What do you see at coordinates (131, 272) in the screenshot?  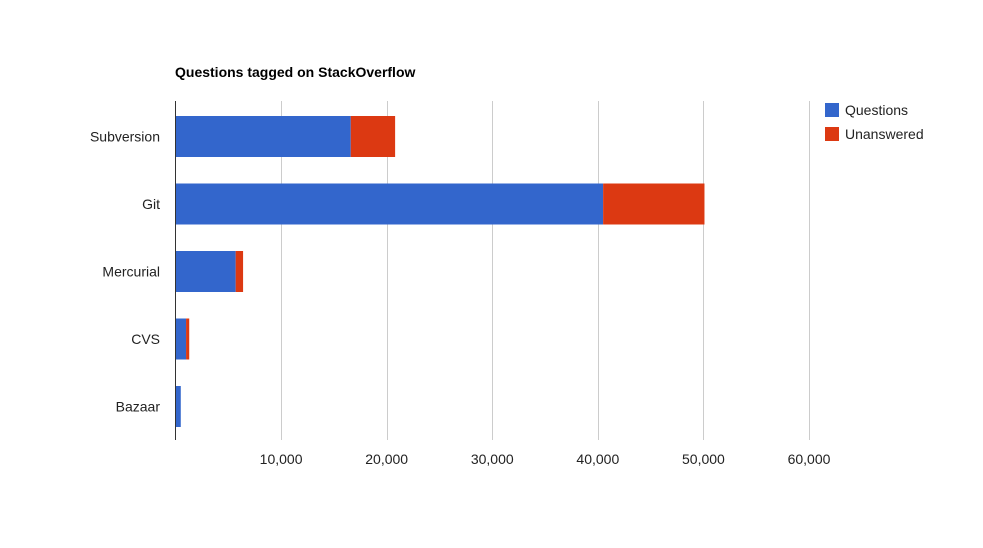 I see `category-label: Mercurial` at bounding box center [131, 272].